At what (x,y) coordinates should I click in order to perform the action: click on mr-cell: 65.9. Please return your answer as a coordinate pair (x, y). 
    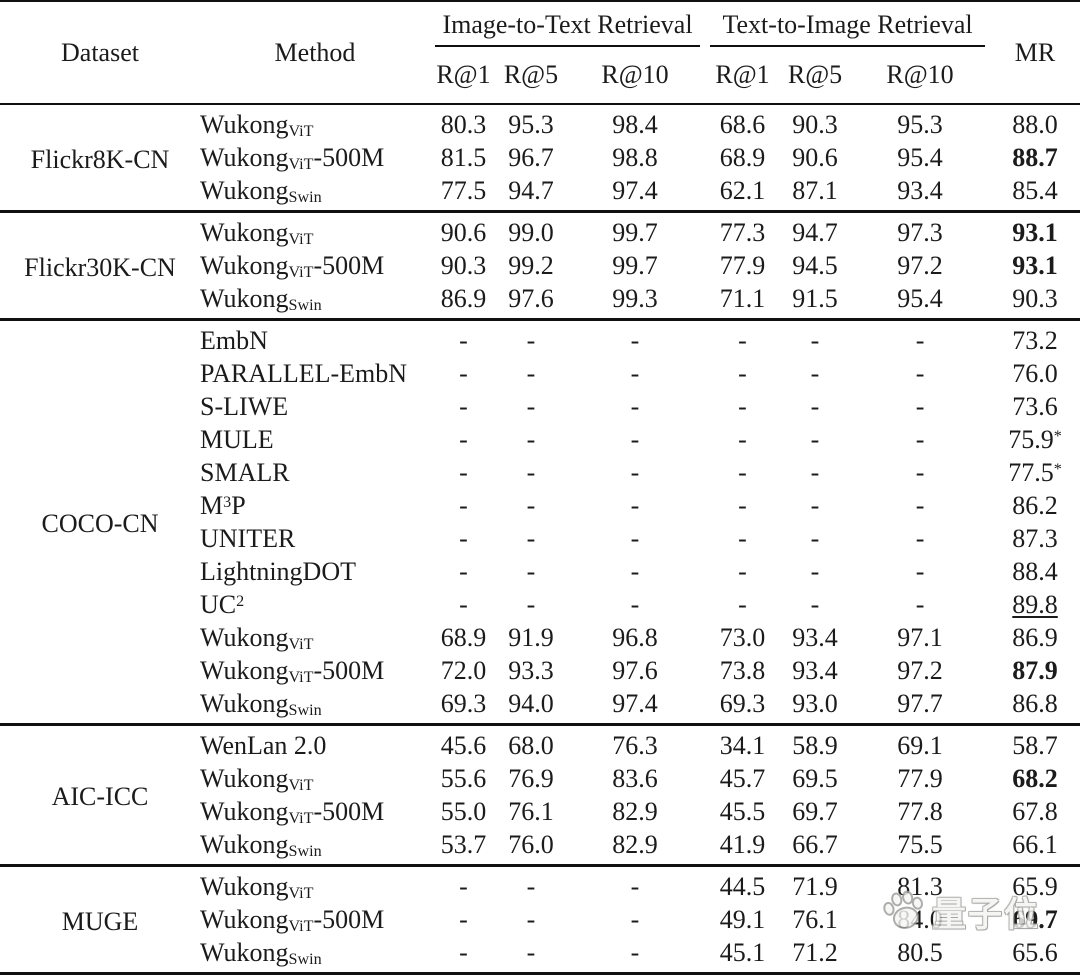
    Looking at the image, I should click on (1035, 886).